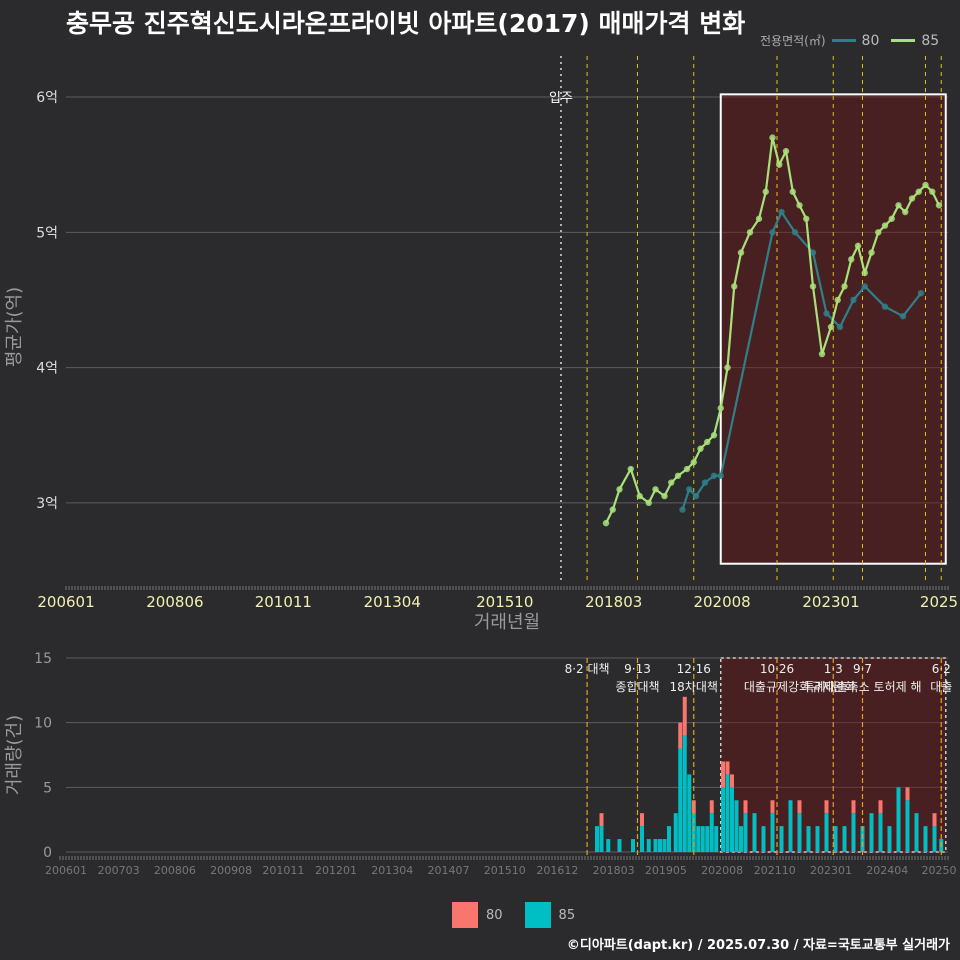 Image resolution: width=960 pixels, height=960 pixels. What do you see at coordinates (614, 870) in the screenshot?
I see `bottom-x-tick-label: 201803` at bounding box center [614, 870].